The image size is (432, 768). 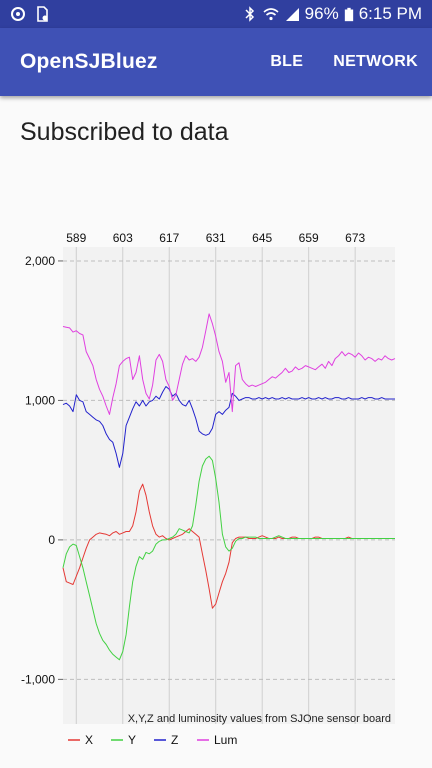 I want to click on x-tick-label: 603, so click(x=123, y=238).